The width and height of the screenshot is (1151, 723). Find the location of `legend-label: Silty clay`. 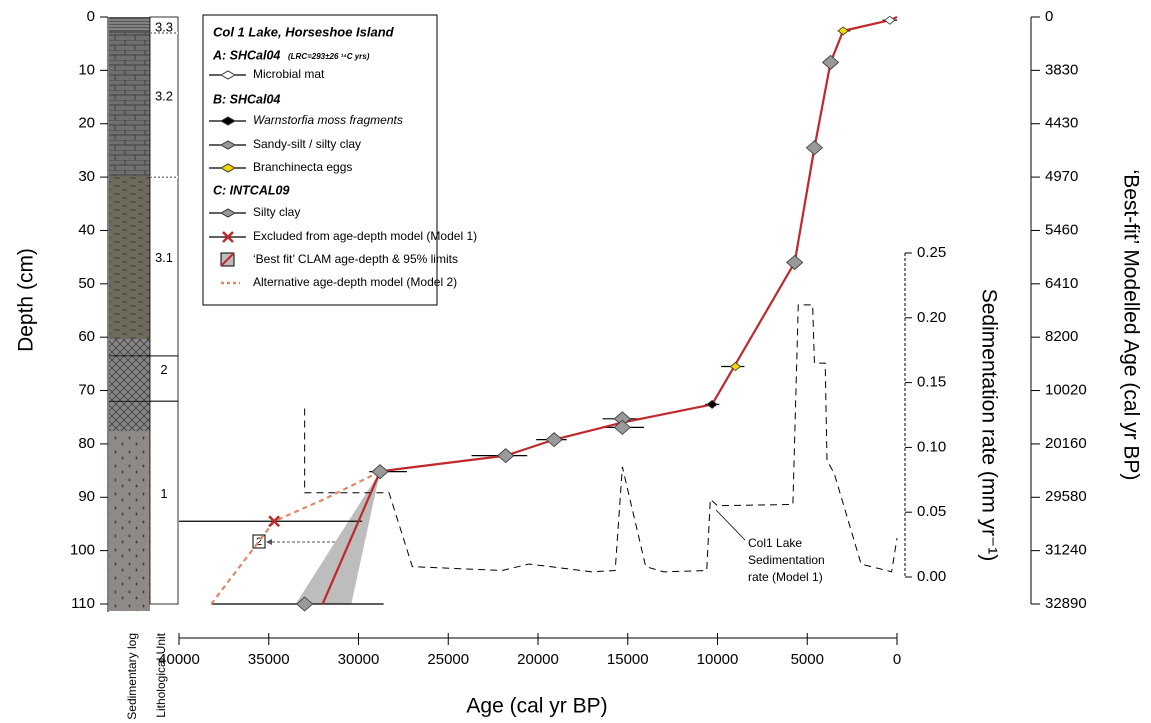

legend-label: Silty clay is located at coordinates (276, 212).